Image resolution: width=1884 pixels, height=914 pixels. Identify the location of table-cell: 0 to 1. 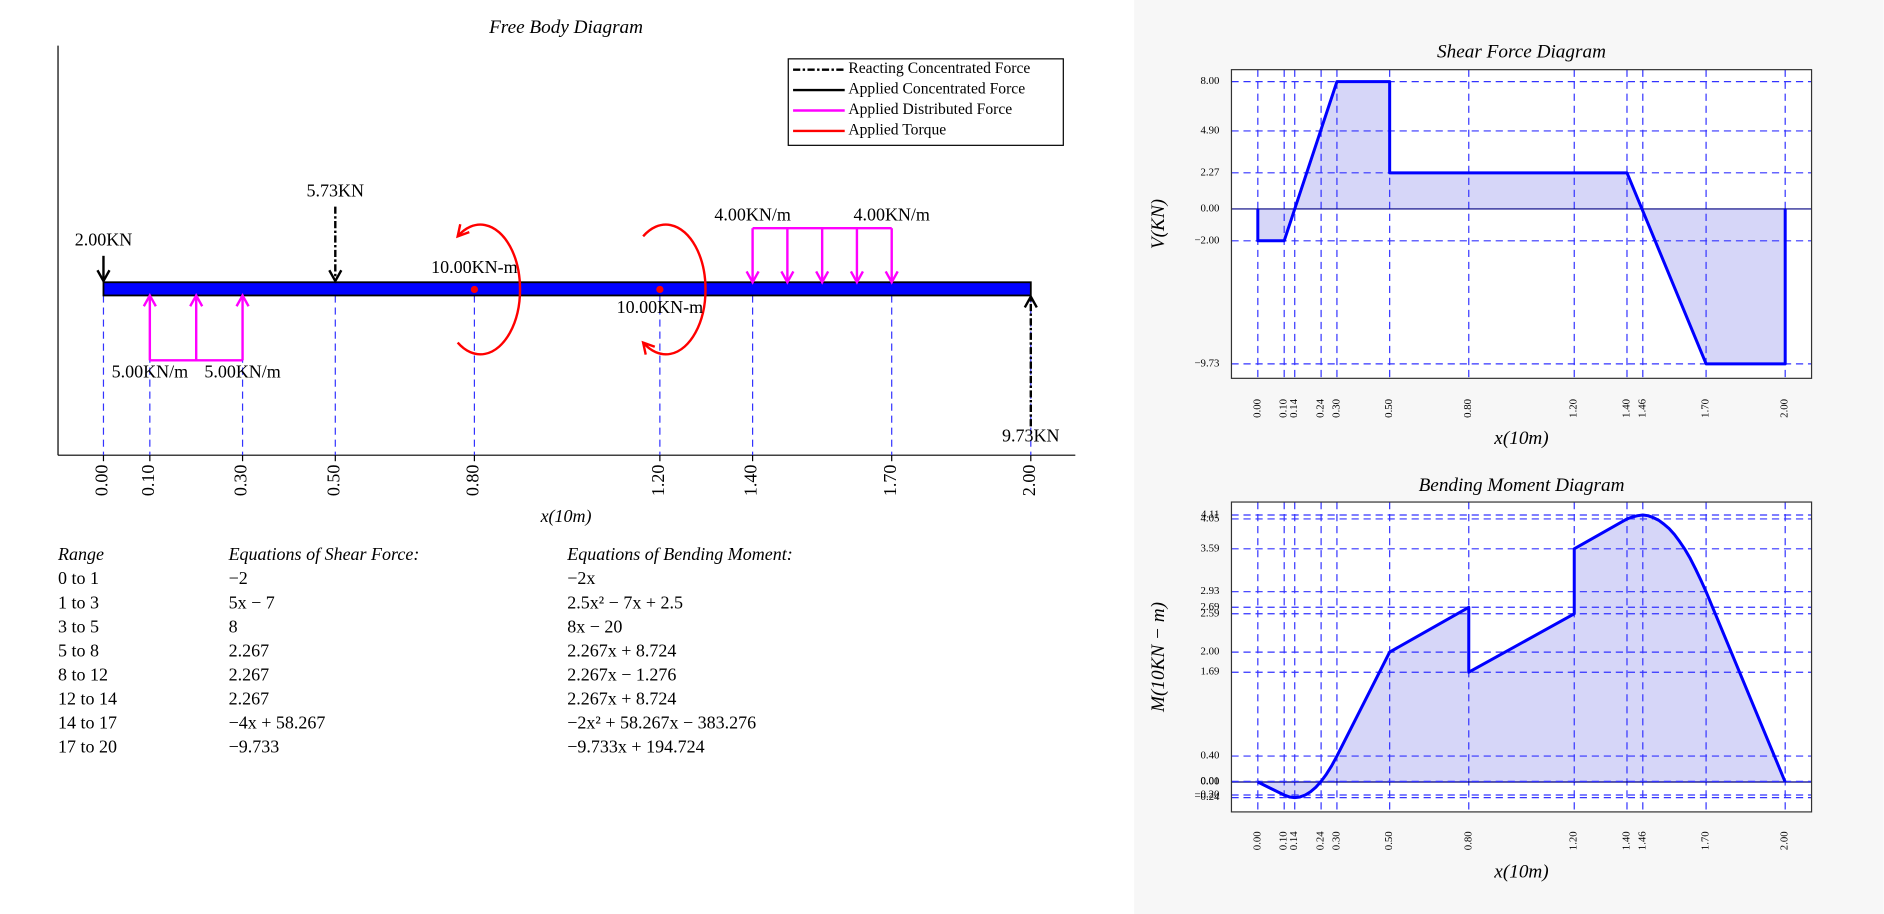
(78, 578).